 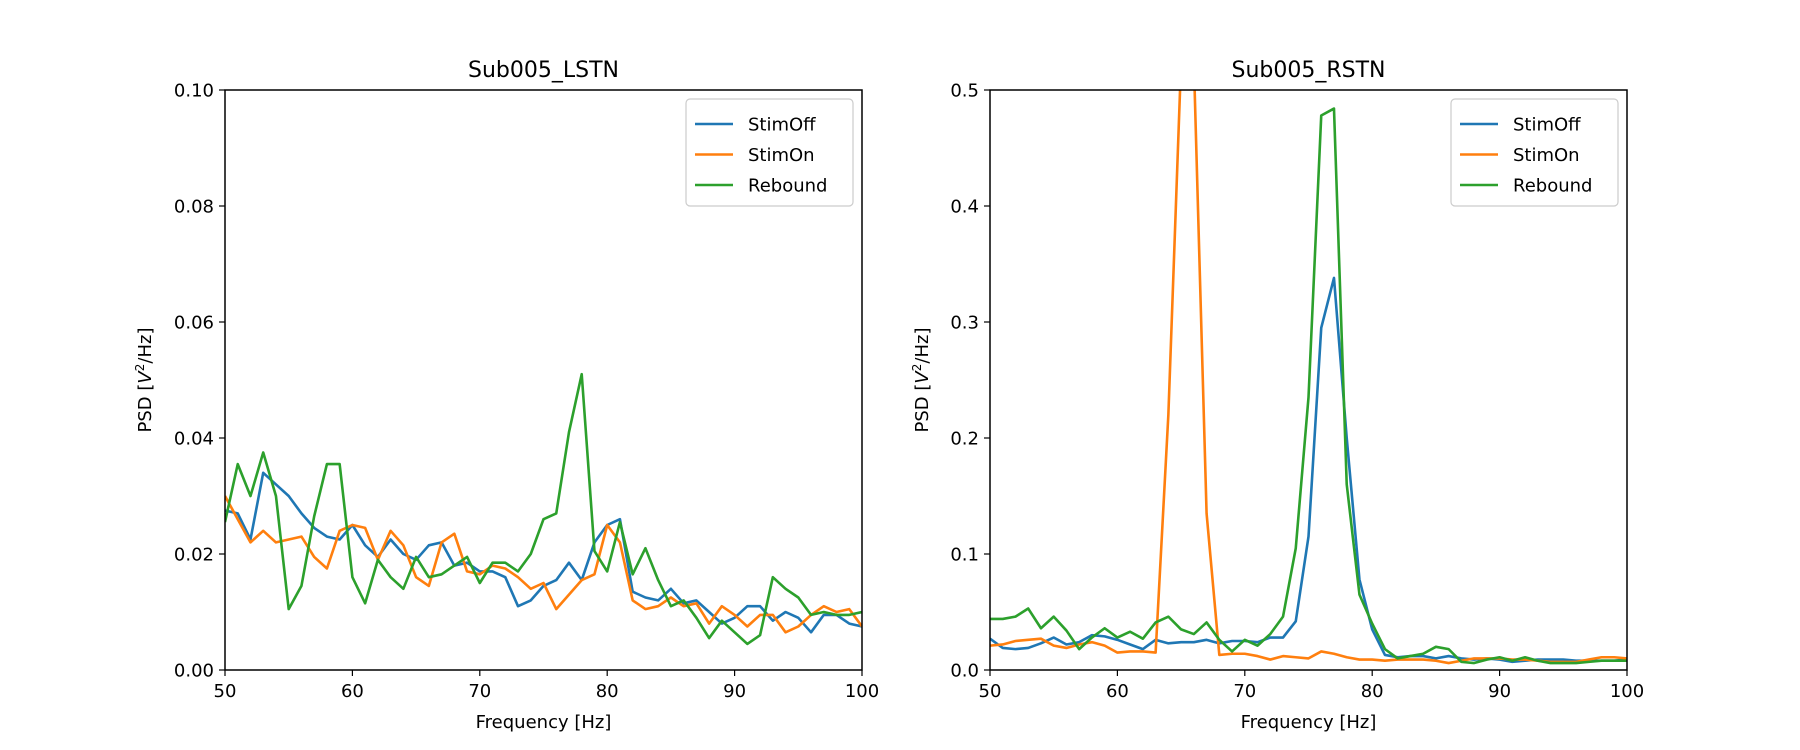 What do you see at coordinates (964, 671) in the screenshot?
I see `y-tick-label: 0.0` at bounding box center [964, 671].